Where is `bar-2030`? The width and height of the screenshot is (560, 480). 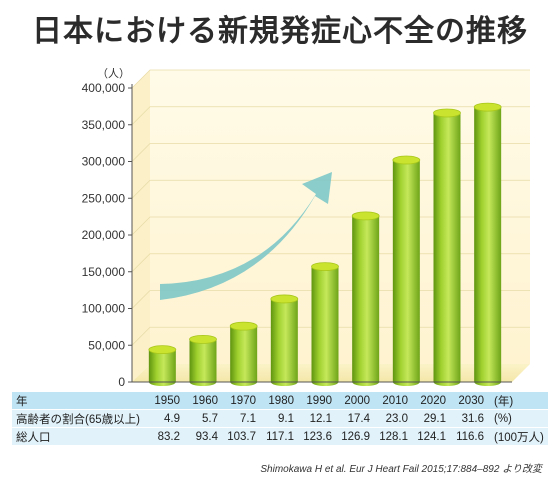
bar-2030 is located at coordinates (487, 244).